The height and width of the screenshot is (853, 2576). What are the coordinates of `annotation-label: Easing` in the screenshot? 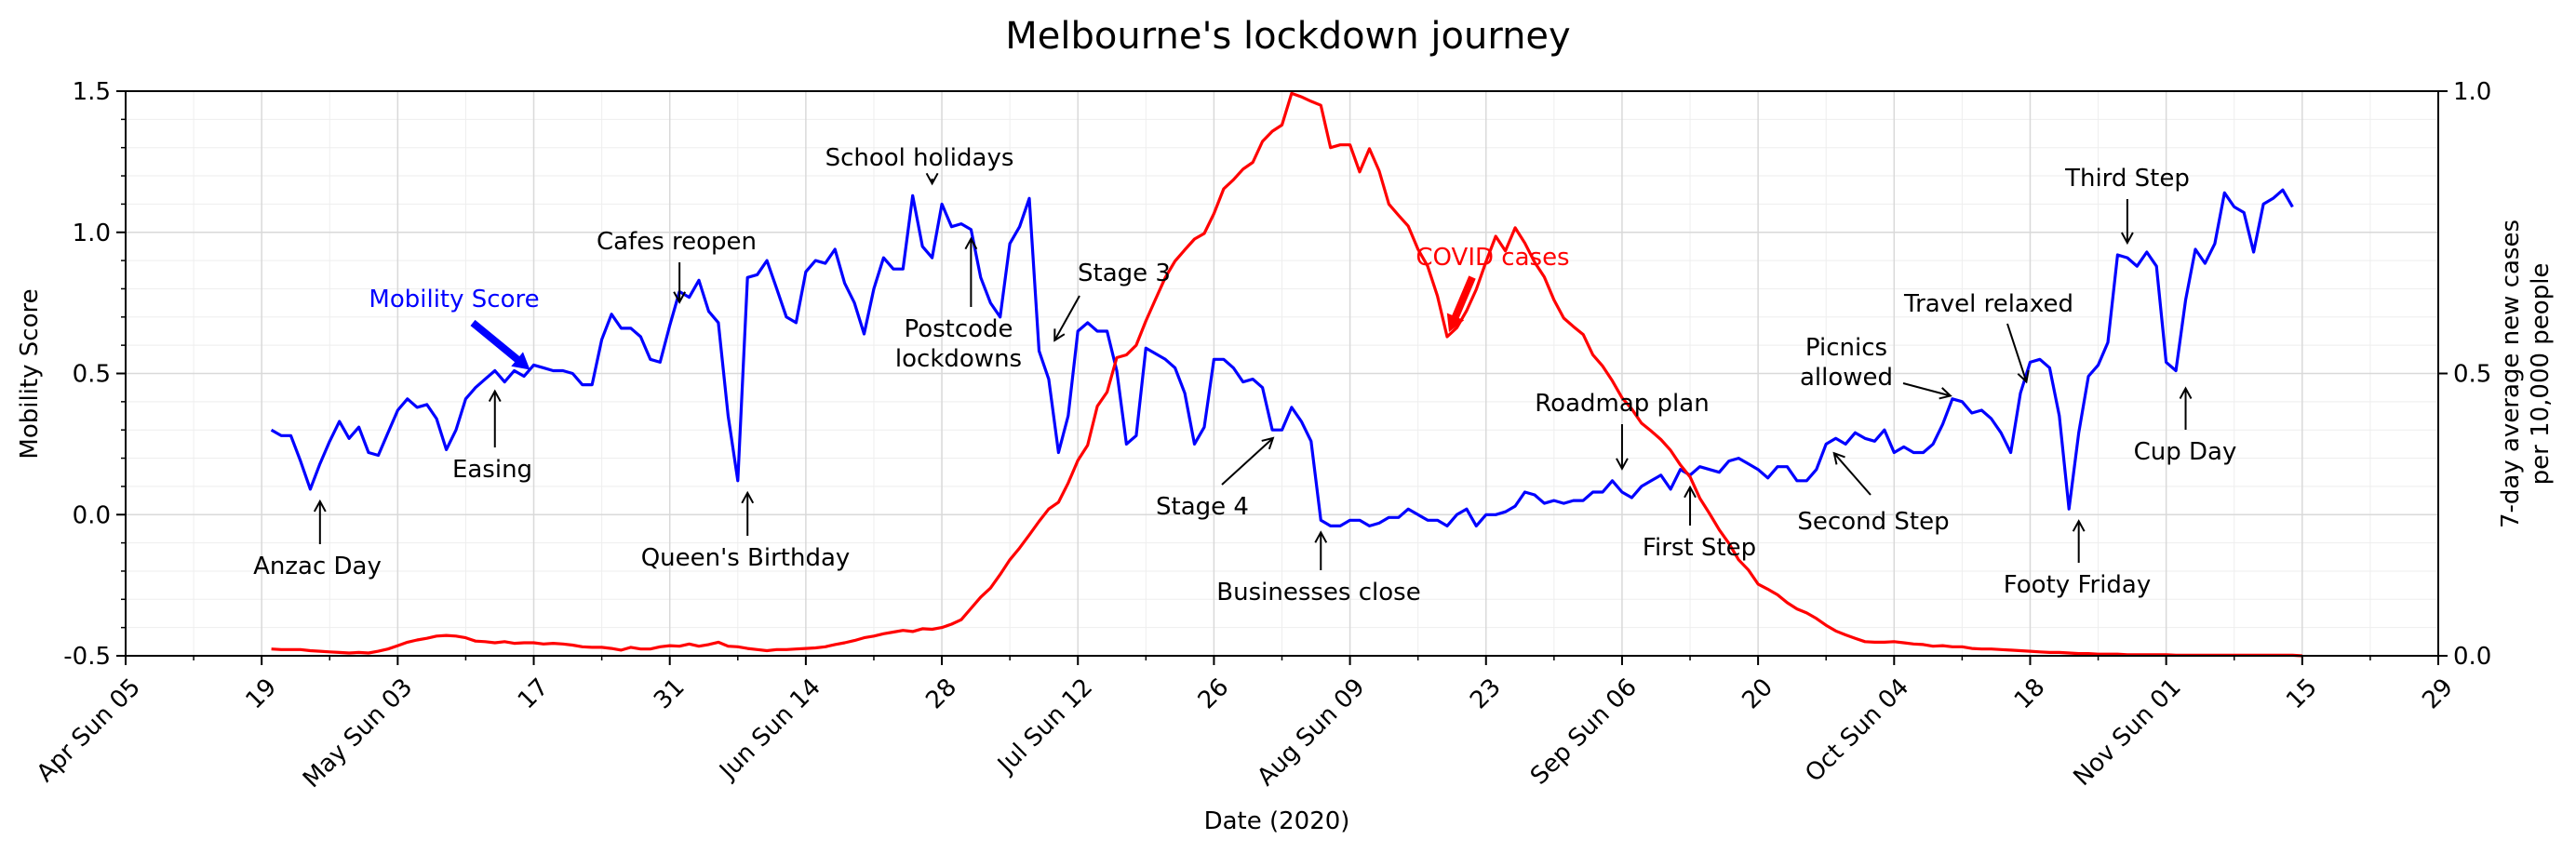 It's located at (492, 470).